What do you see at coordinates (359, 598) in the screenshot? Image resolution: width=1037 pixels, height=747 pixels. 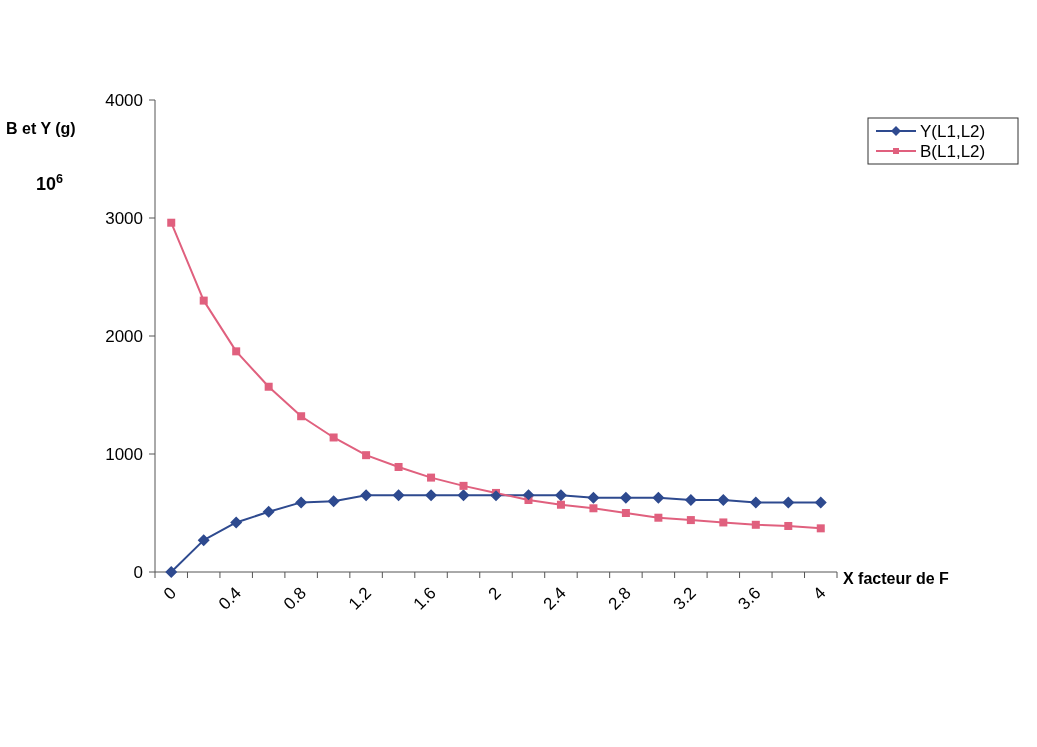 I see `x-tick-label: 1.2` at bounding box center [359, 598].